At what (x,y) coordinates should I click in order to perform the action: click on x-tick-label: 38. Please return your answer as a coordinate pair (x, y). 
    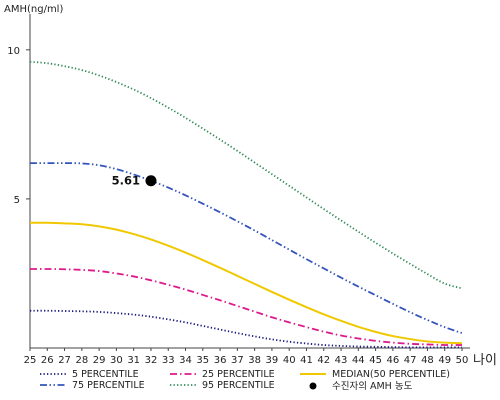
    Looking at the image, I should click on (254, 360).